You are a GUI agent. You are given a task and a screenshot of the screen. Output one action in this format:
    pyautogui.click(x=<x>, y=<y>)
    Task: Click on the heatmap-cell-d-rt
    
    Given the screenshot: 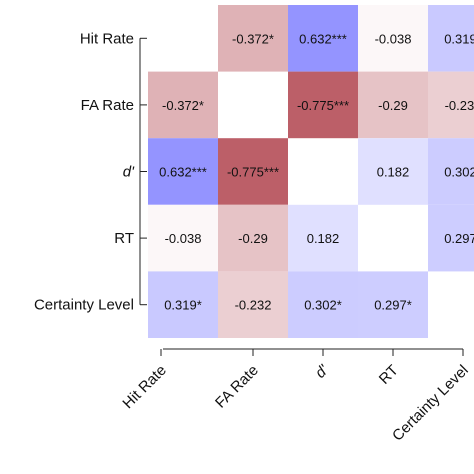 What is the action you would take?
    pyautogui.click(x=393, y=171)
    